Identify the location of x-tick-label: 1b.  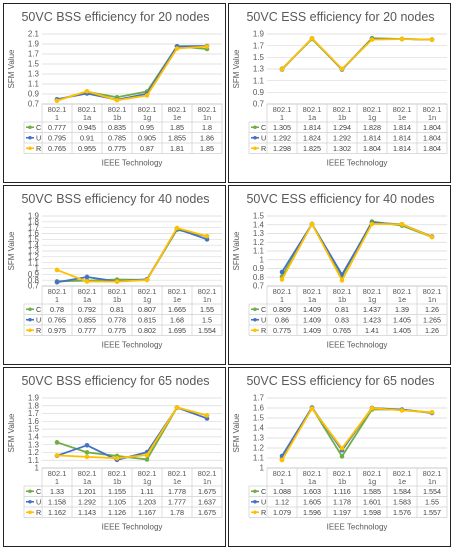
(342, 481).